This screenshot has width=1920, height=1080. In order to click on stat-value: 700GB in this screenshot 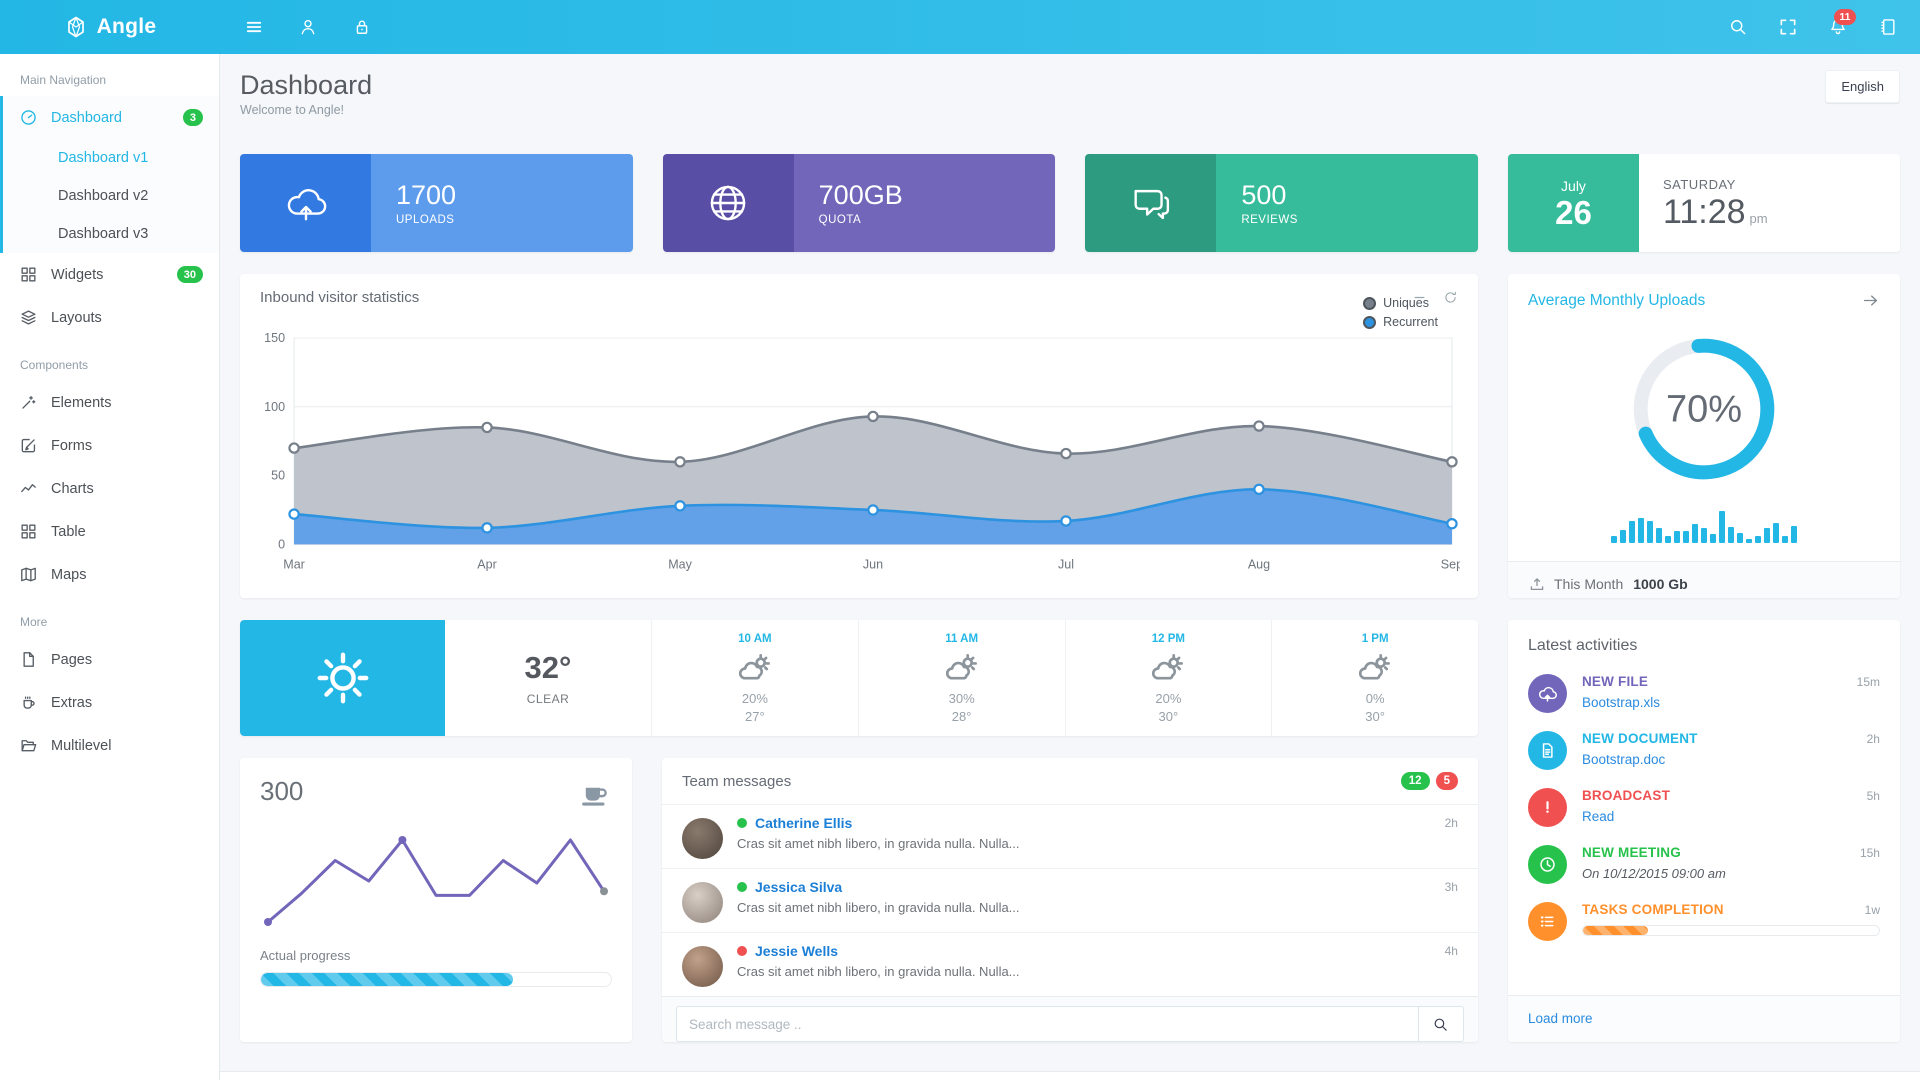, I will do `click(860, 195)`.